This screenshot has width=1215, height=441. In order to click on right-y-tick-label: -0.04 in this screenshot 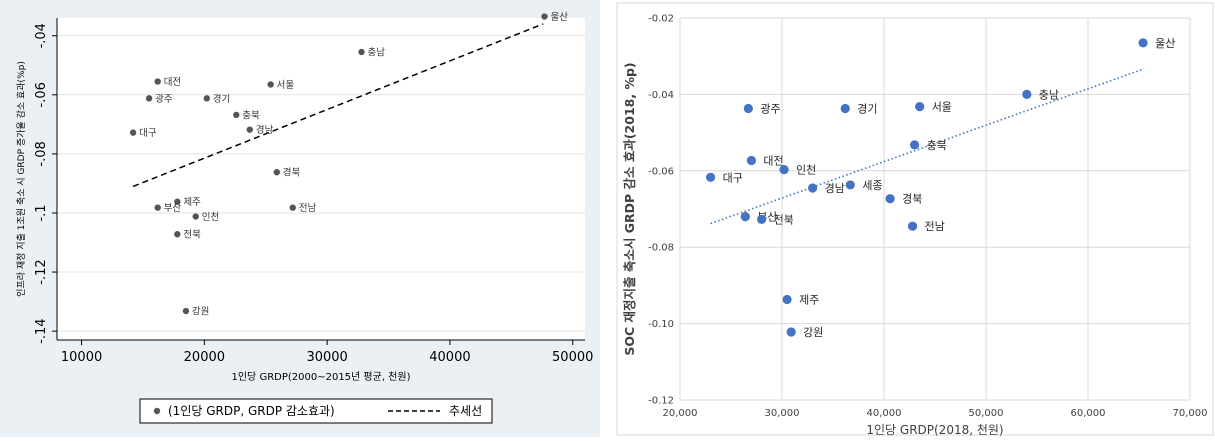, I will do `click(661, 95)`.